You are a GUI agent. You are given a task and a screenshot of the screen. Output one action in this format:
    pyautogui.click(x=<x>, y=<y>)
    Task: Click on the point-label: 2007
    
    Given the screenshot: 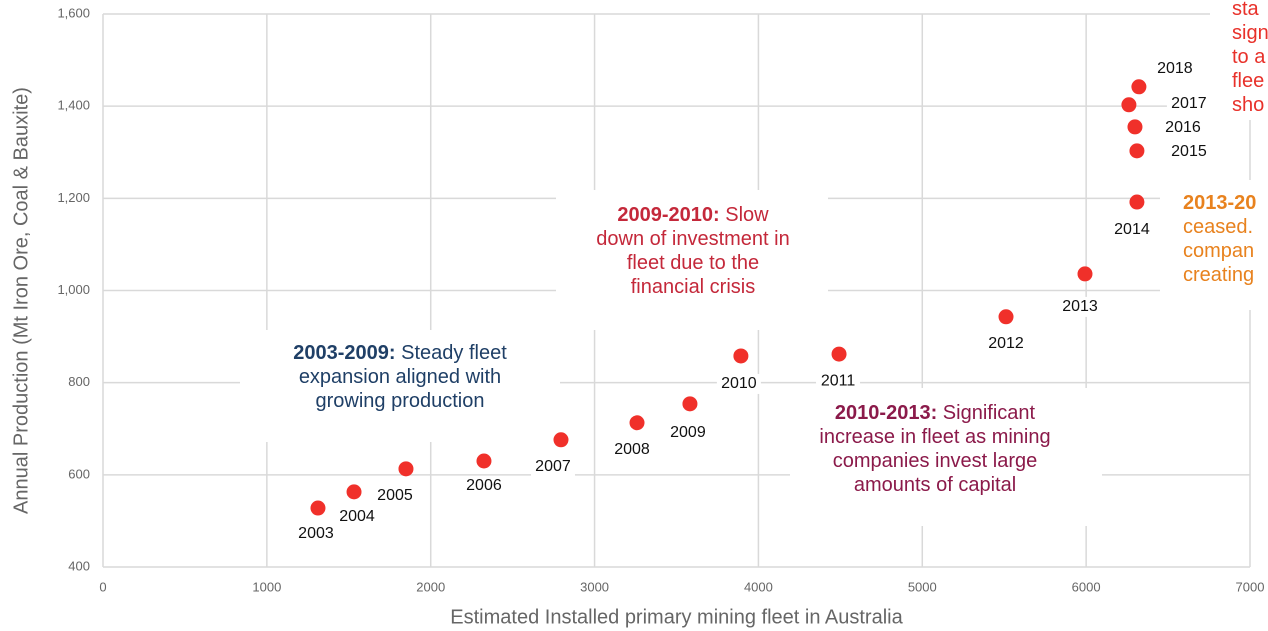 What is the action you would take?
    pyautogui.click(x=553, y=466)
    